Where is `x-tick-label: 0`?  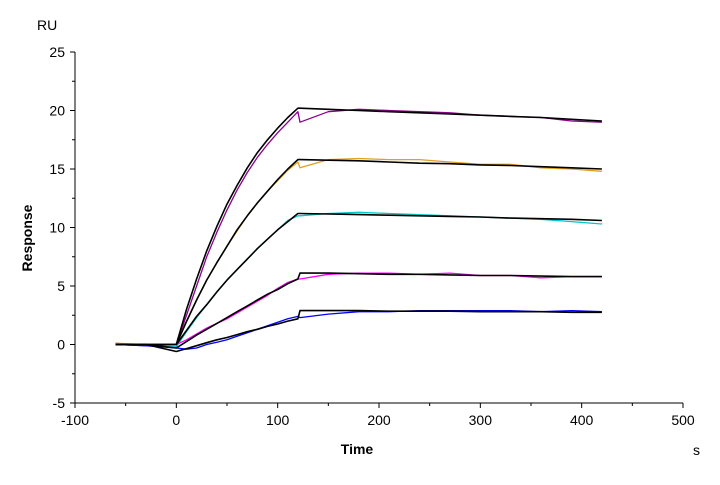 x-tick-label: 0 is located at coordinates (176, 420).